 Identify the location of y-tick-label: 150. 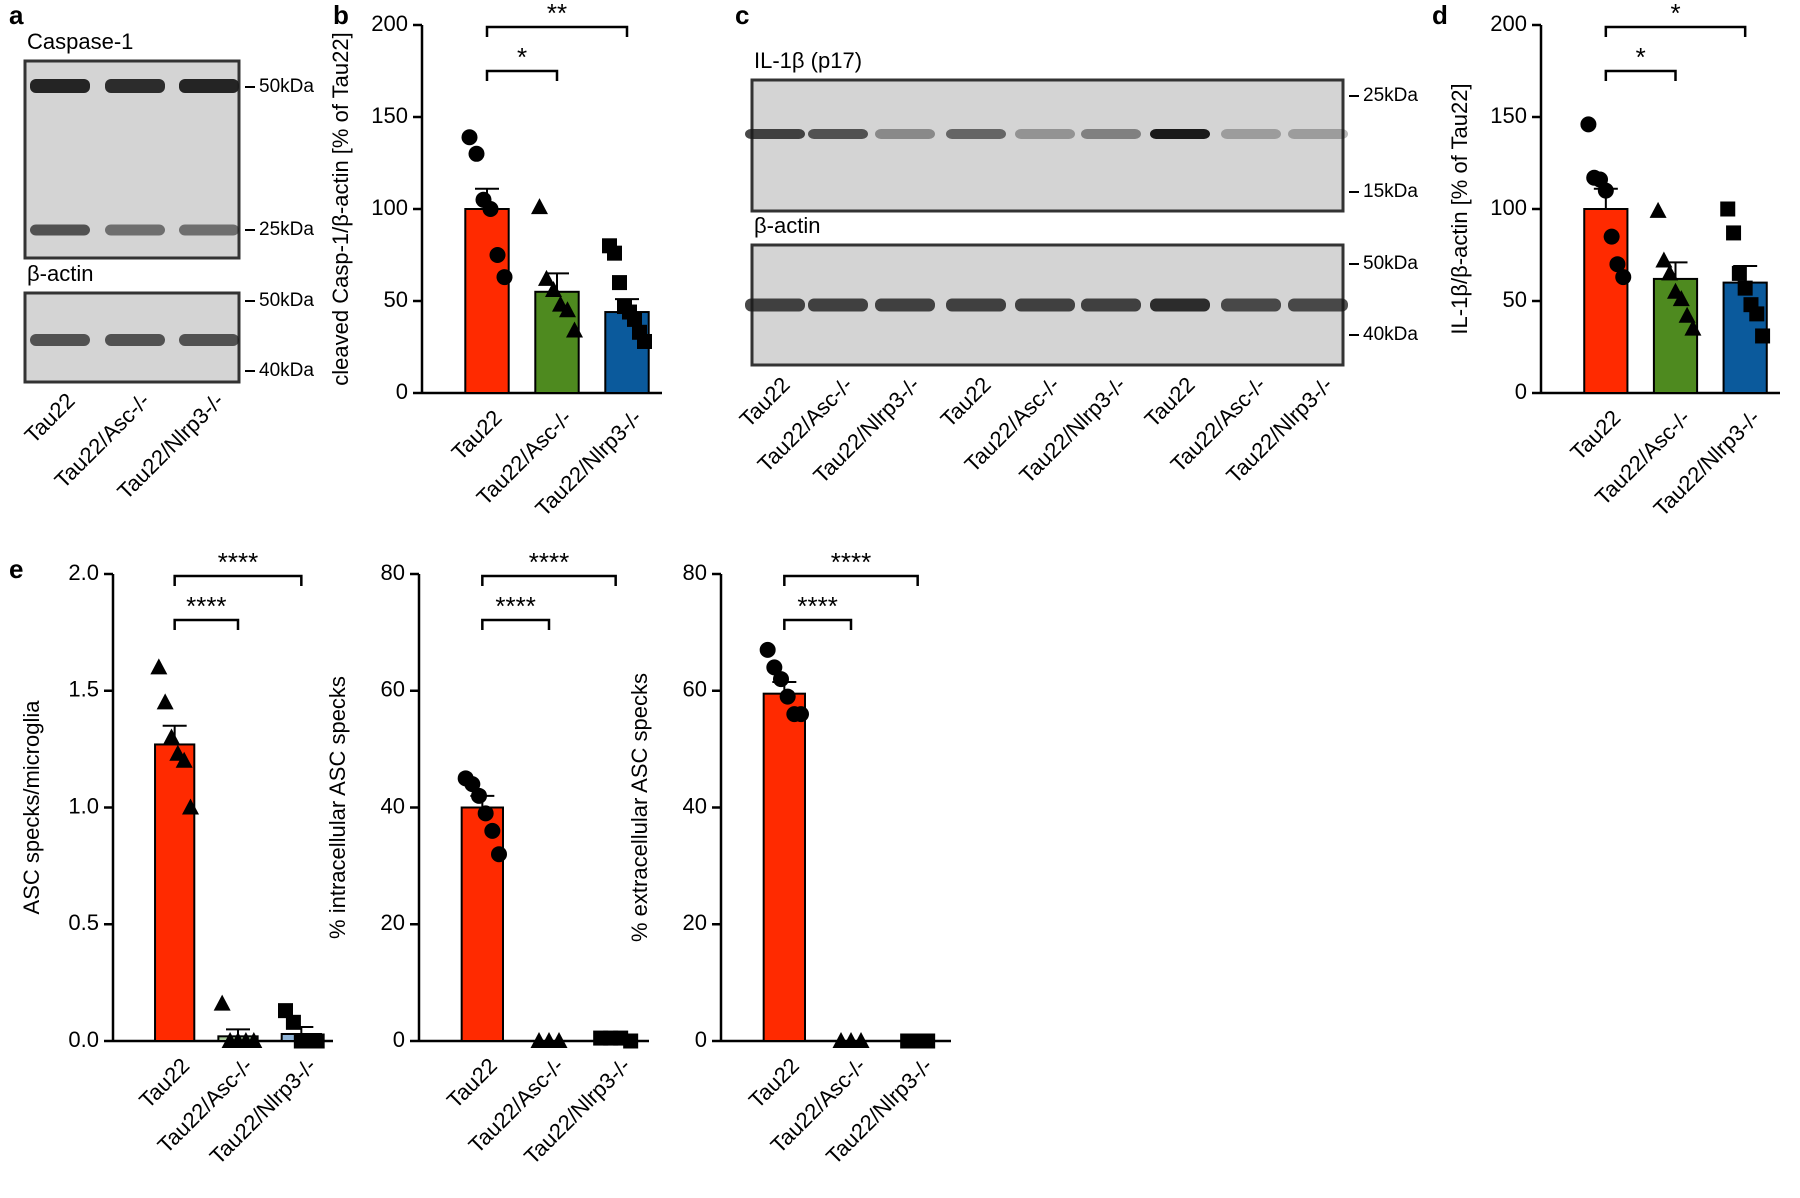
(389, 115).